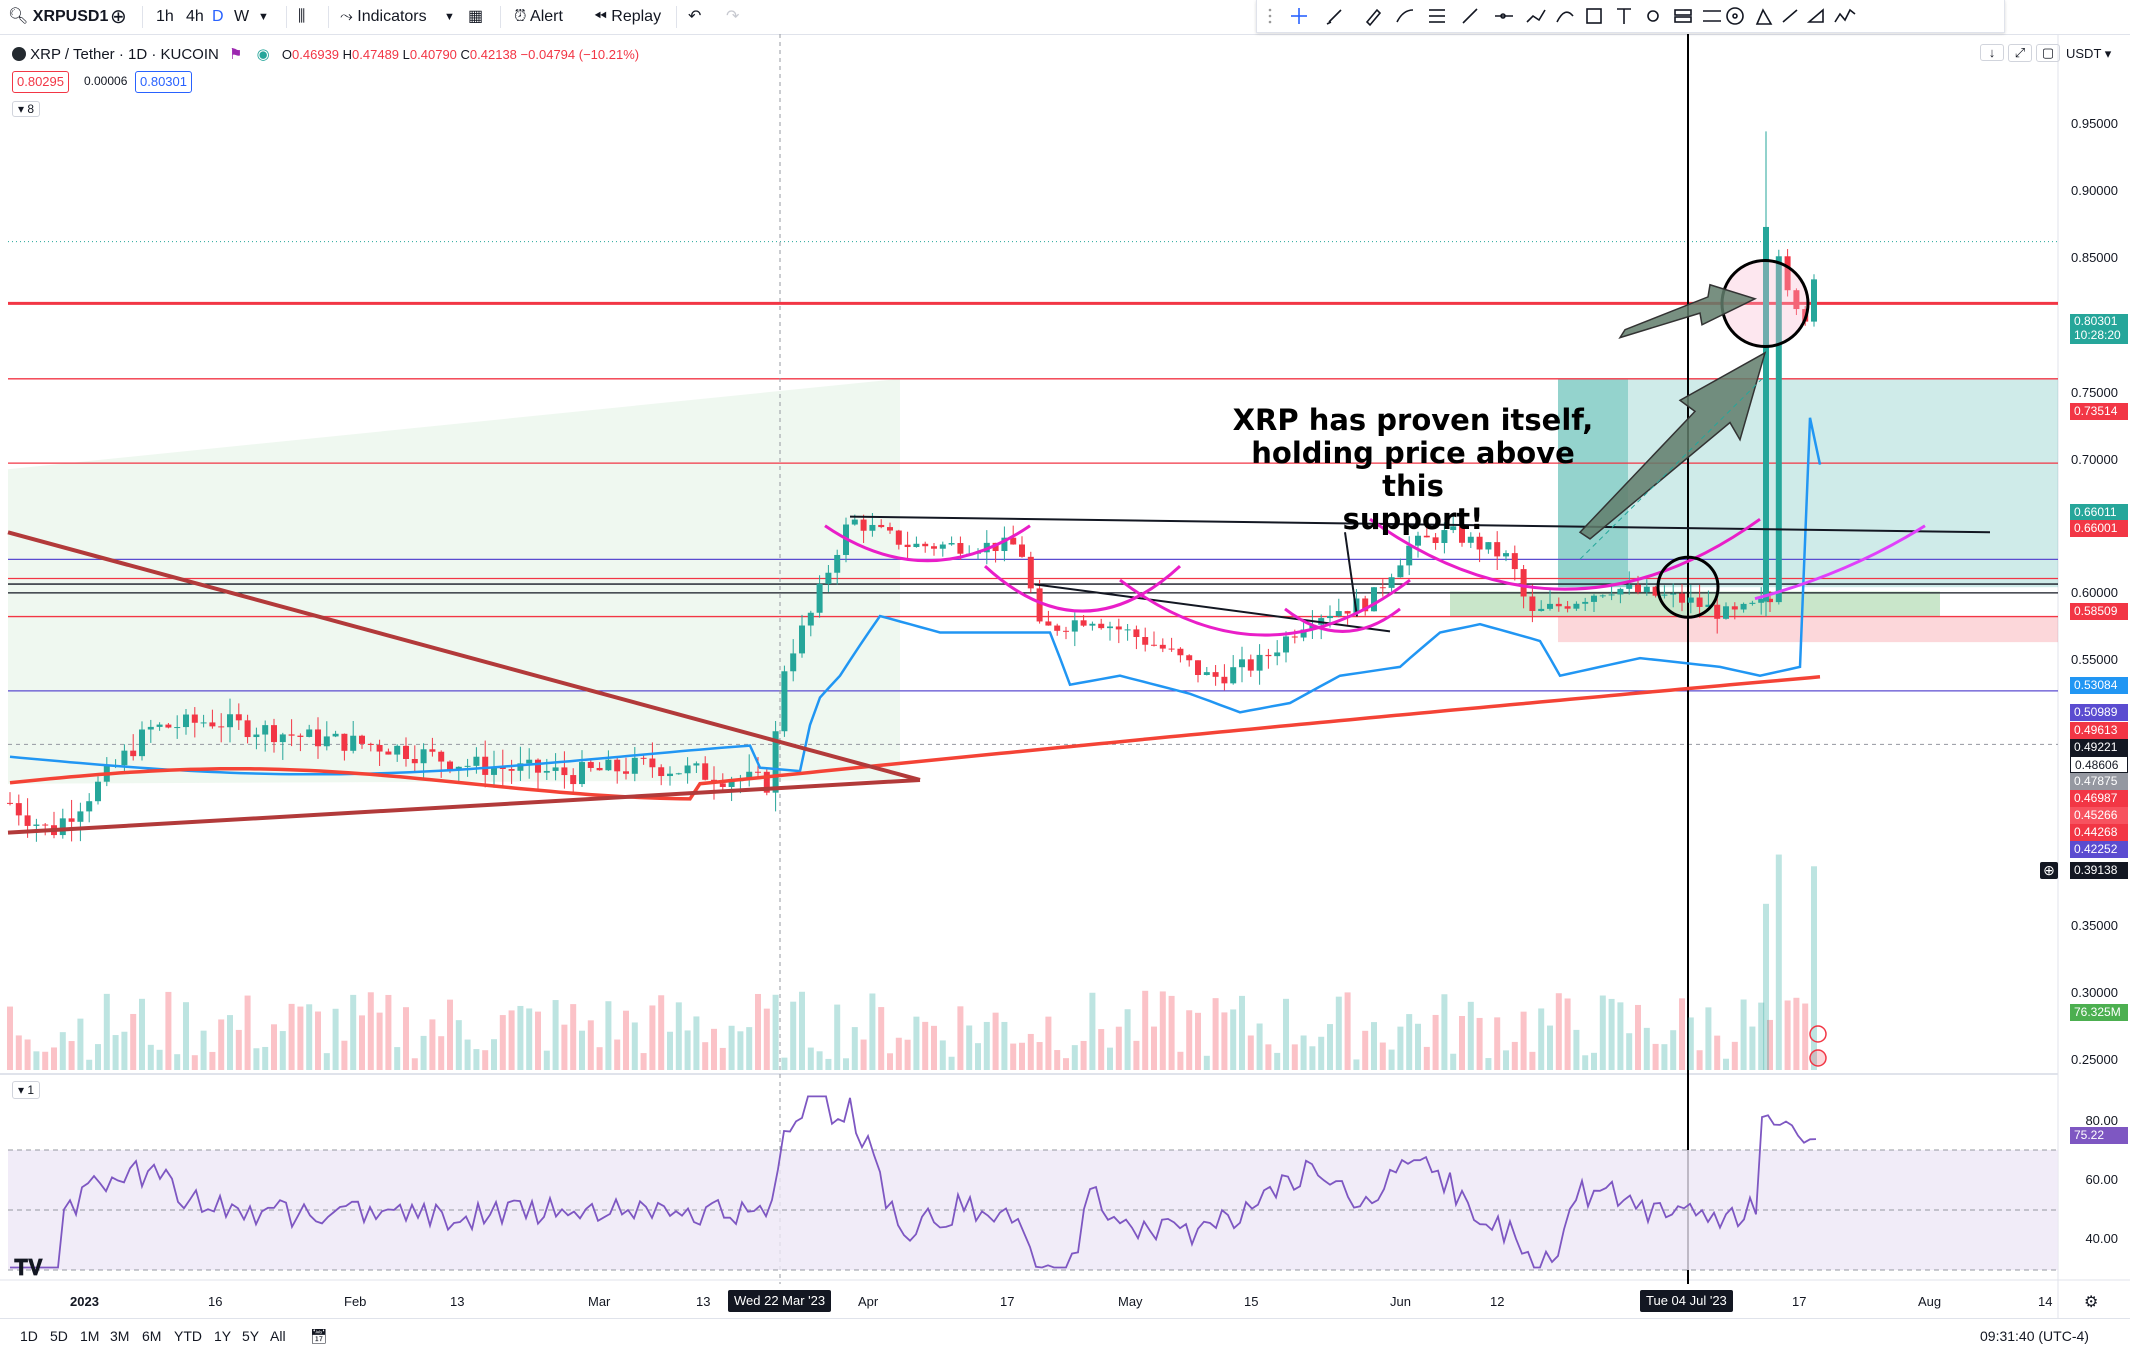 Image resolution: width=2130 pixels, height=1354 pixels. I want to click on neckline, so click(1420, 524).